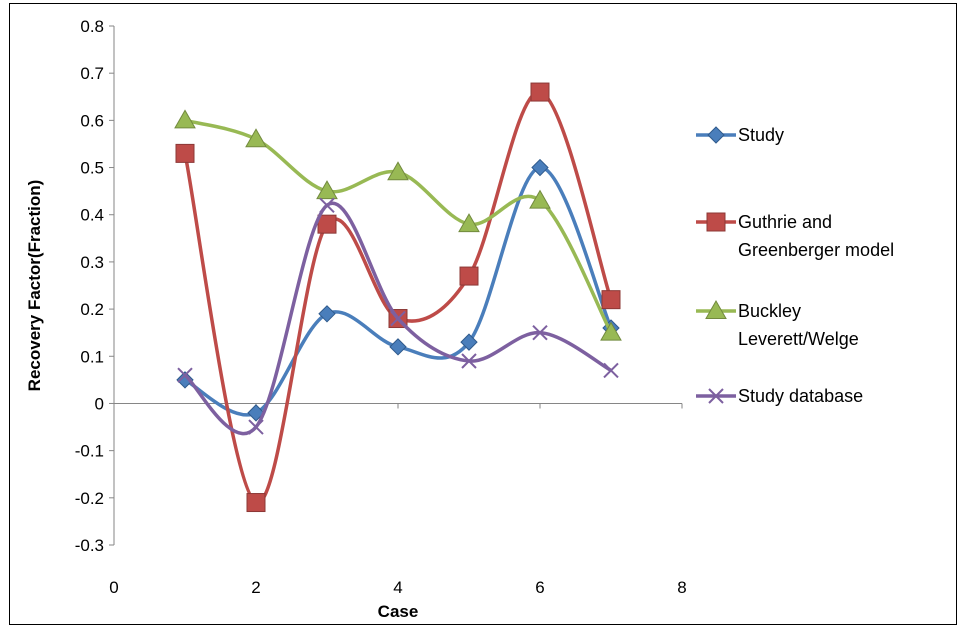 This screenshot has width=959, height=627. Describe the element at coordinates (92, 26) in the screenshot. I see `y-tick-label: 0.8` at that location.